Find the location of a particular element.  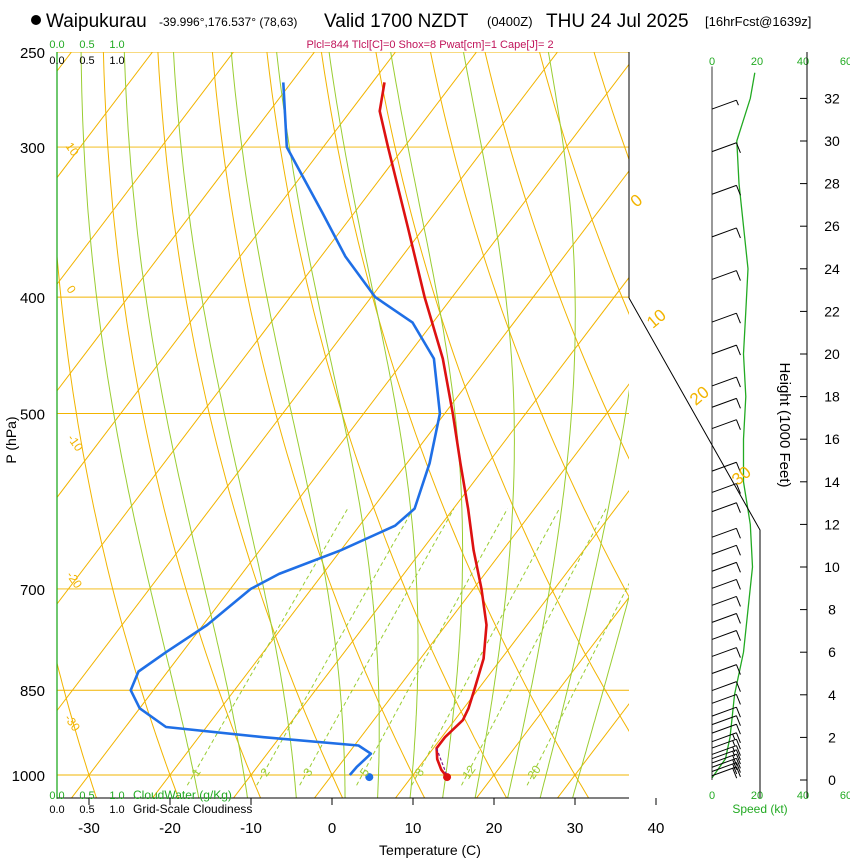

cloudwater-label: CloudWater (g/Kg) is located at coordinates (182, 795).